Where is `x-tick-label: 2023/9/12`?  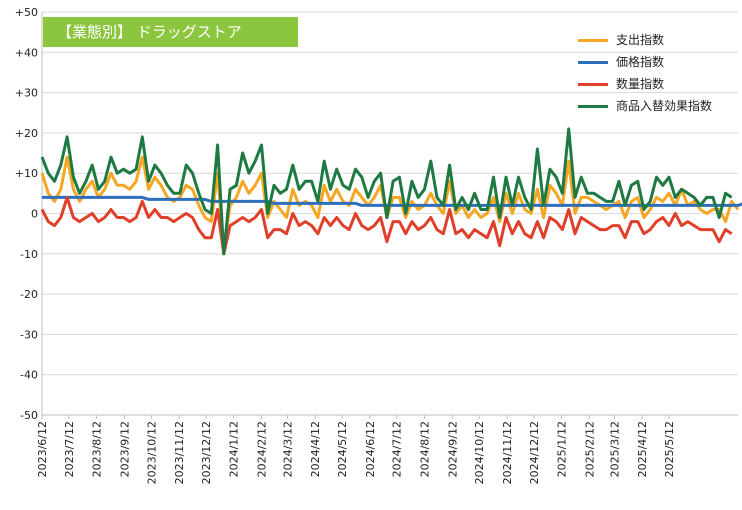
x-tick-label: 2023/9/12 is located at coordinates (124, 449).